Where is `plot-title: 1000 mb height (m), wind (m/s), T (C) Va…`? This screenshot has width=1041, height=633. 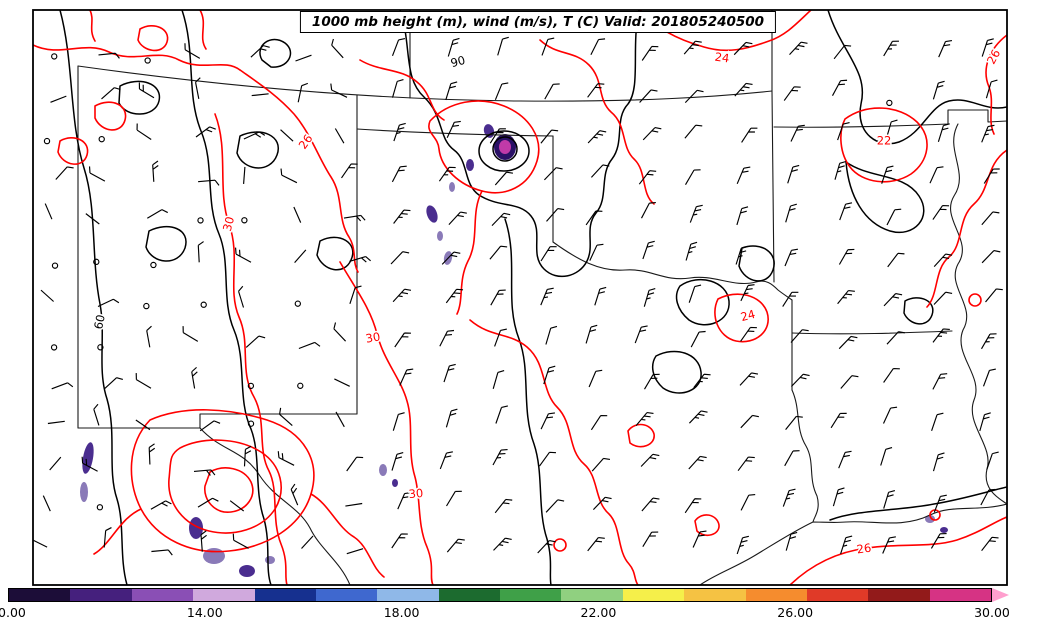
plot-title: 1000 mb height (m), wind (m/s), T (C) Va… is located at coordinates (538, 22).